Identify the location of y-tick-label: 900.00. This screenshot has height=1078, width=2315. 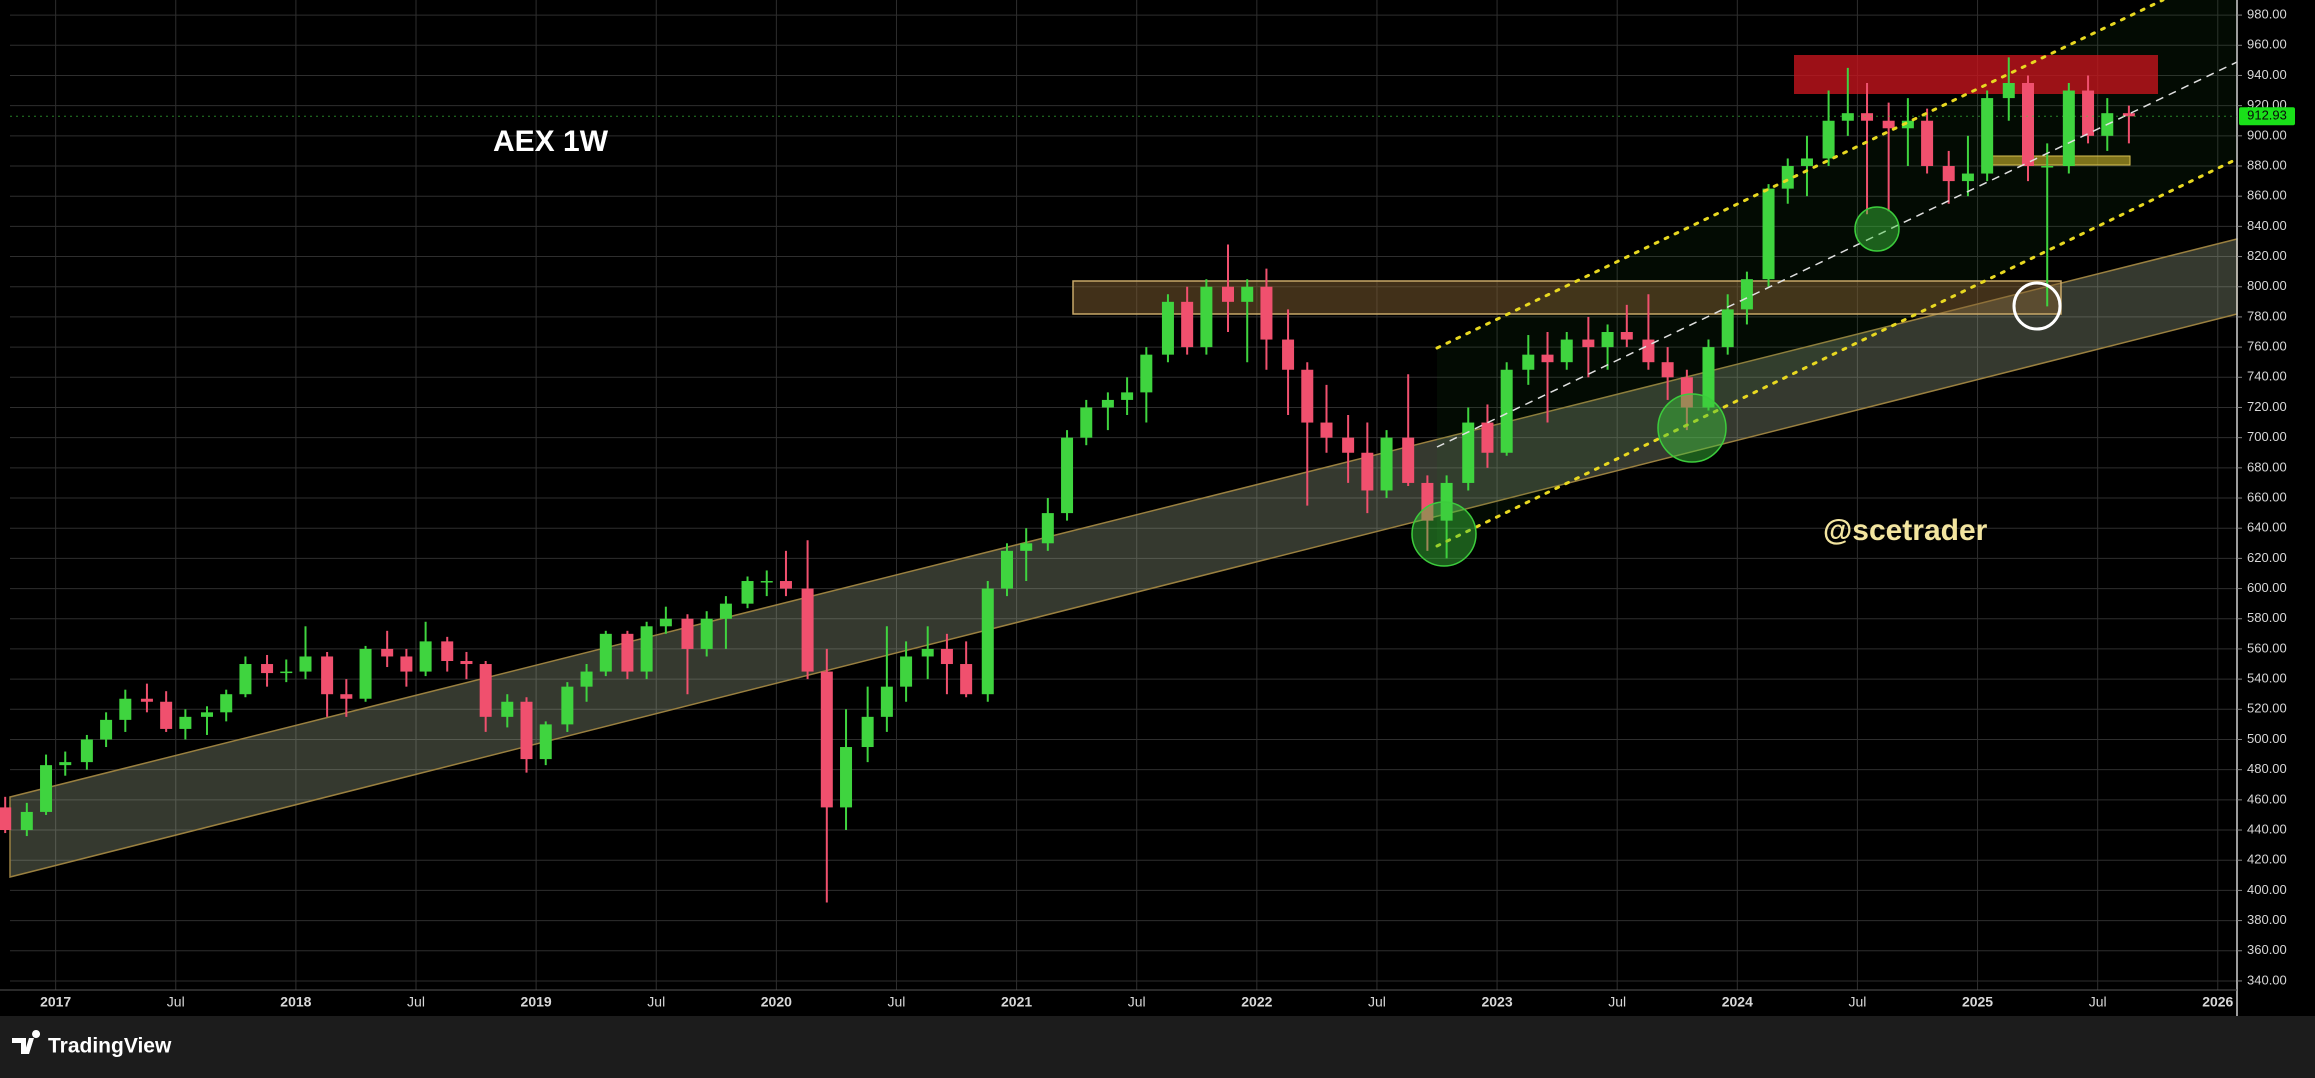
(2267, 134).